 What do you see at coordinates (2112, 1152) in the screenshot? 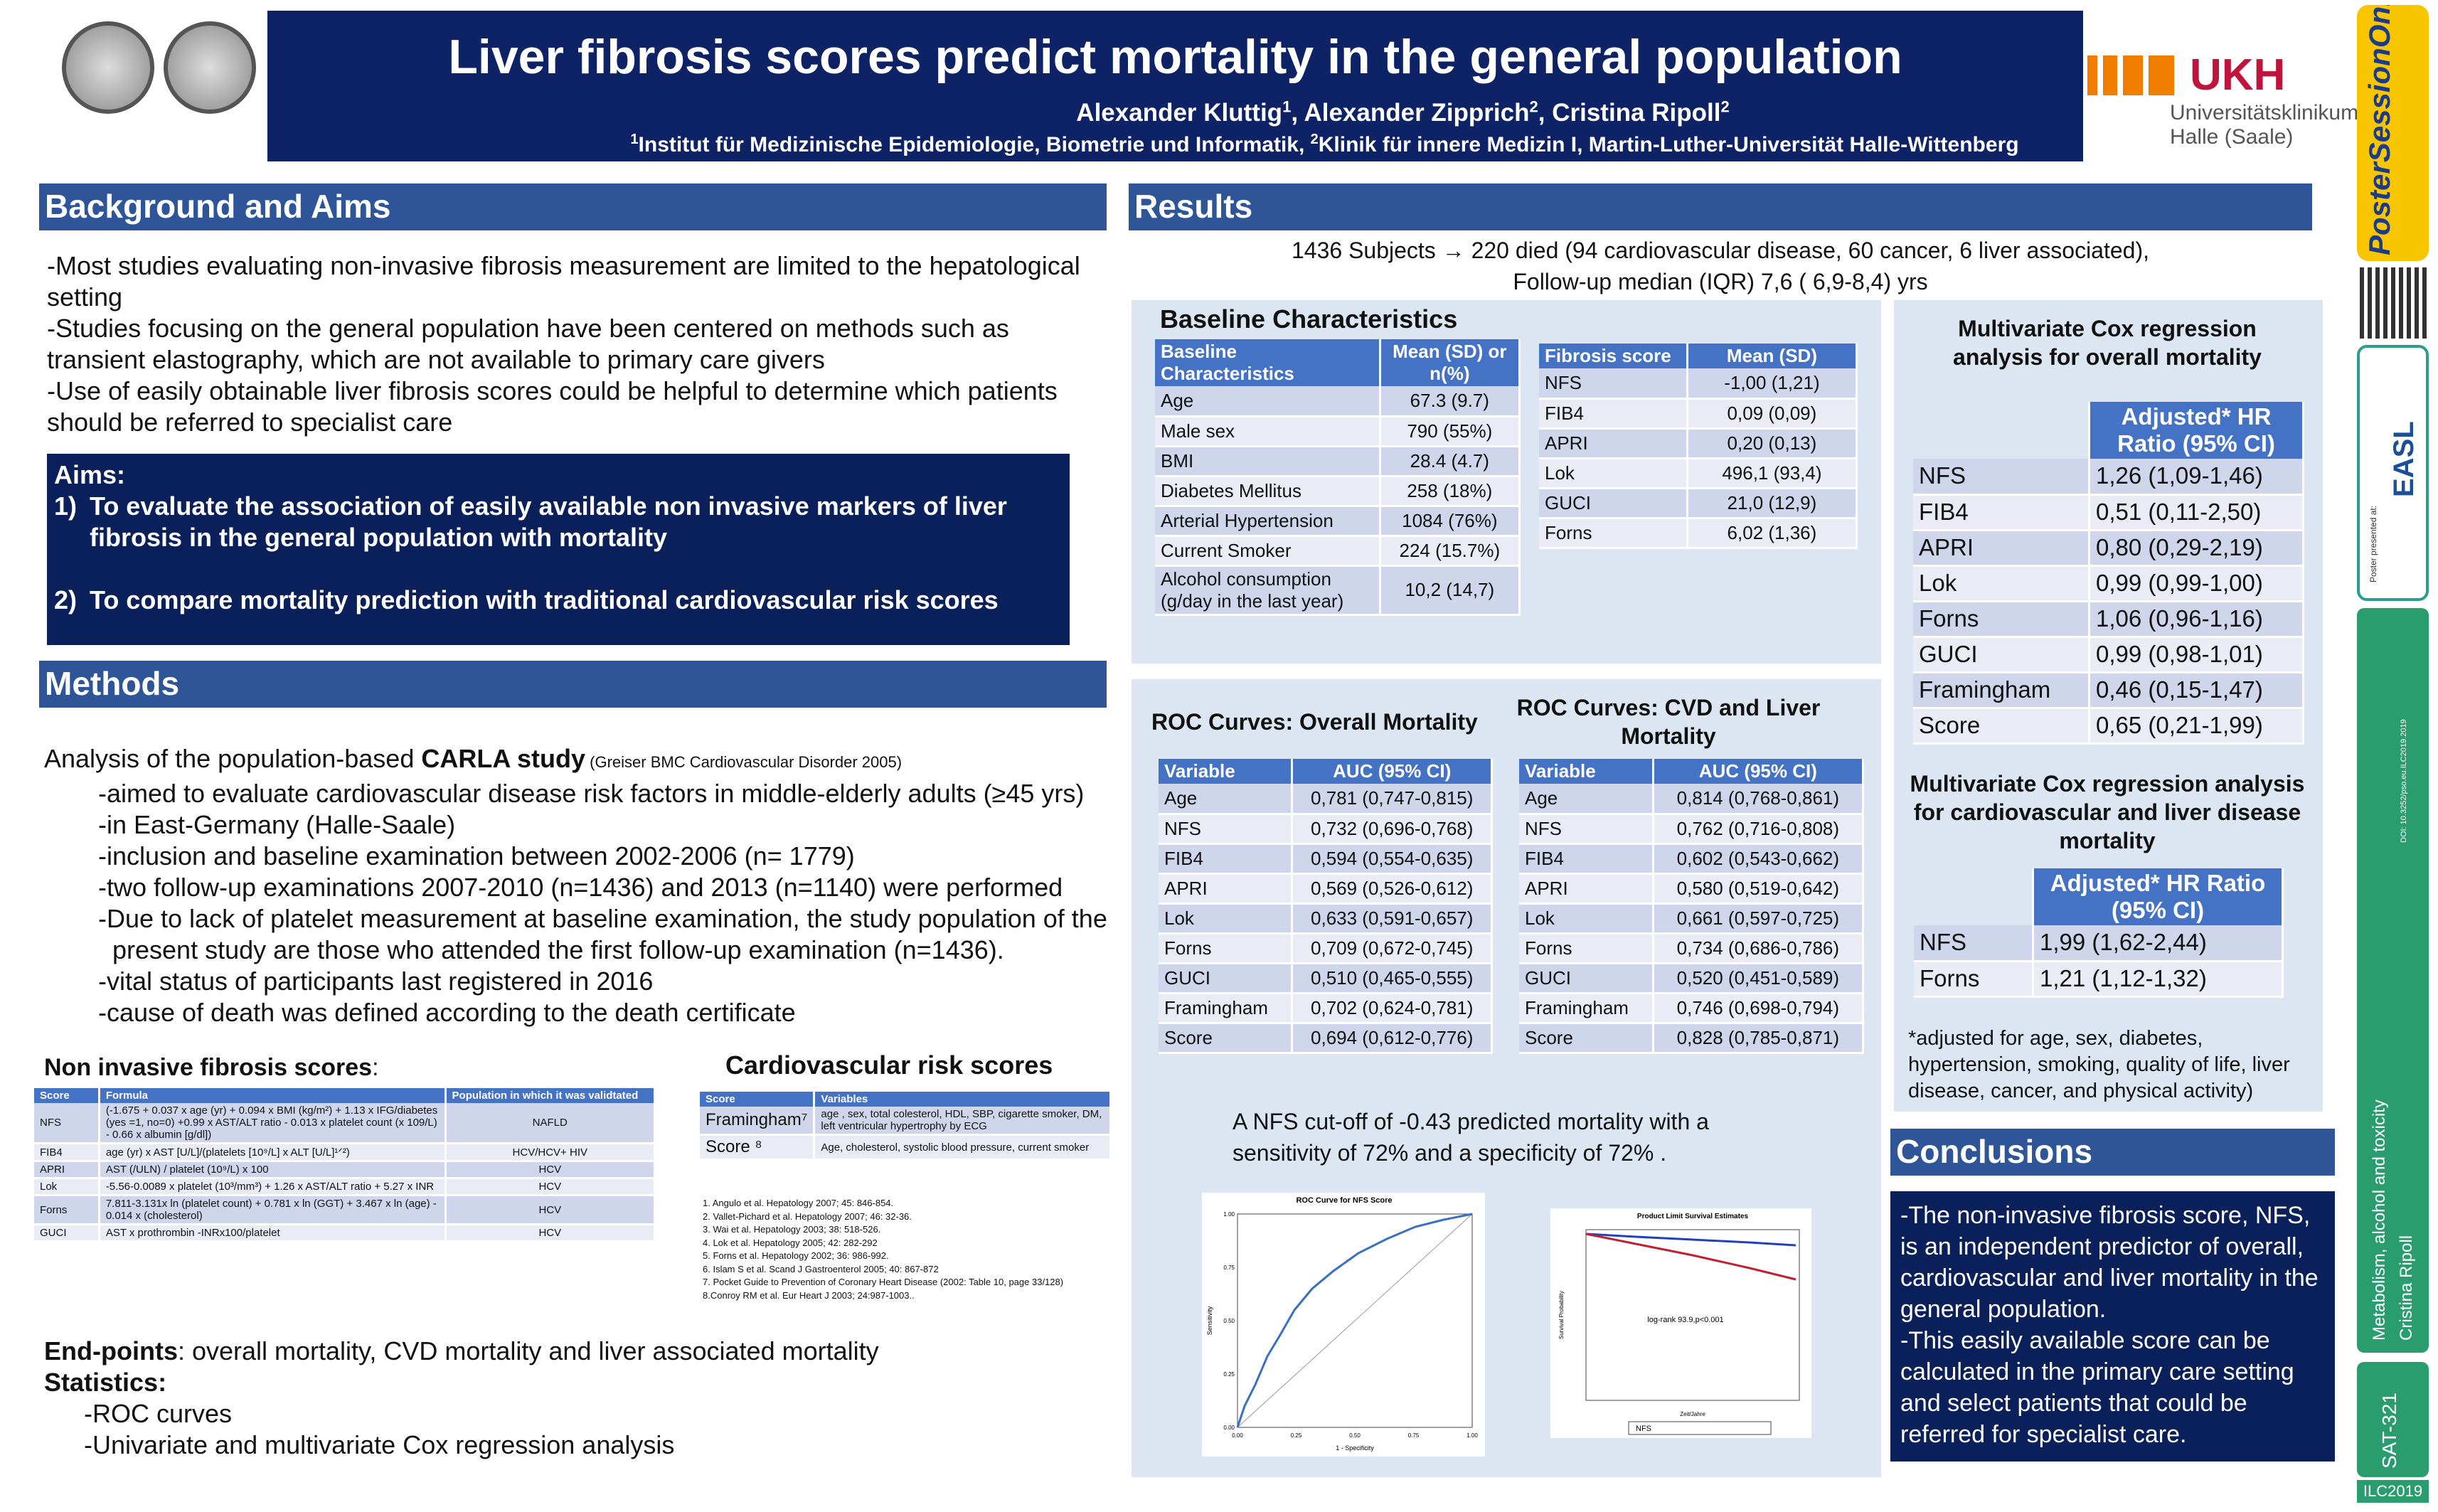
I see `section-heading: Conclusions` at bounding box center [2112, 1152].